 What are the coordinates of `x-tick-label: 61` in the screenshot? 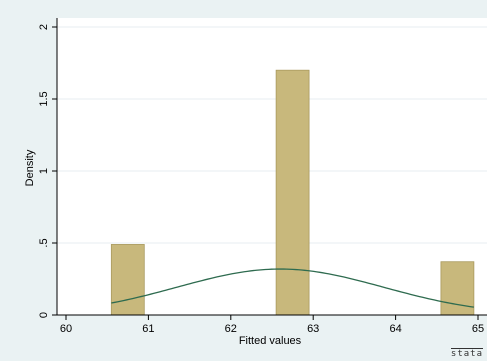 It's located at (148, 329).